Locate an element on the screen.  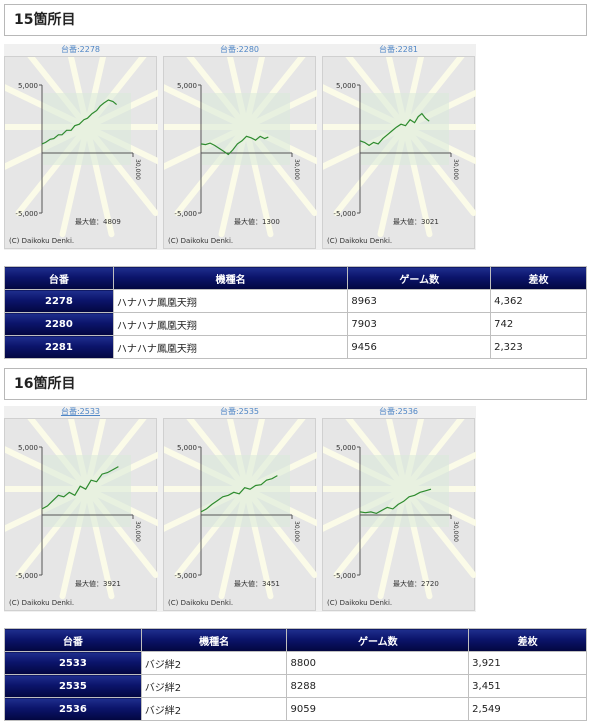
col-header-number: 台番 is located at coordinates (73, 640).